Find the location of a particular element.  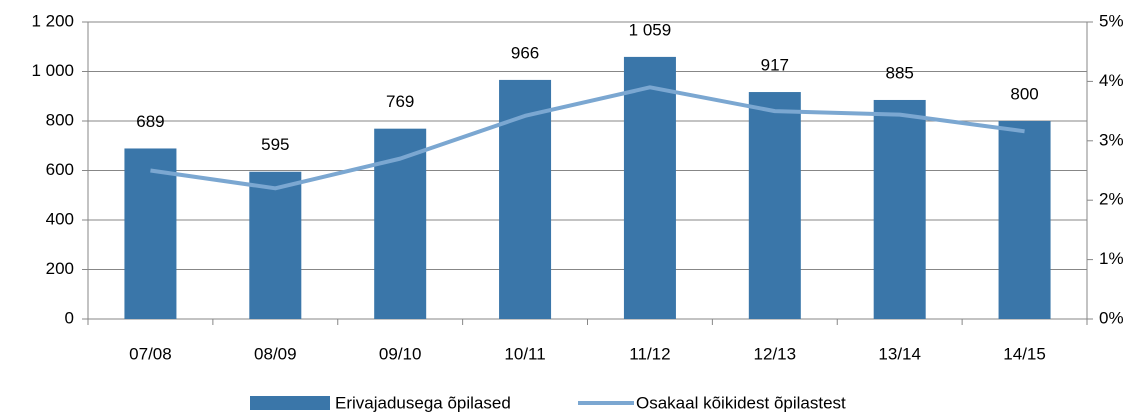

legend-label: Osakaal kõikidest õpilastest is located at coordinates (741, 402).